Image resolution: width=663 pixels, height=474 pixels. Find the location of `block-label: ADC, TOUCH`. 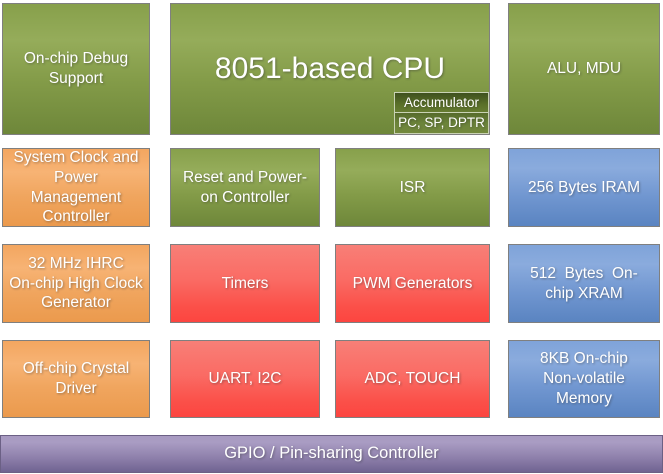

block-label: ADC, TOUCH is located at coordinates (412, 379).